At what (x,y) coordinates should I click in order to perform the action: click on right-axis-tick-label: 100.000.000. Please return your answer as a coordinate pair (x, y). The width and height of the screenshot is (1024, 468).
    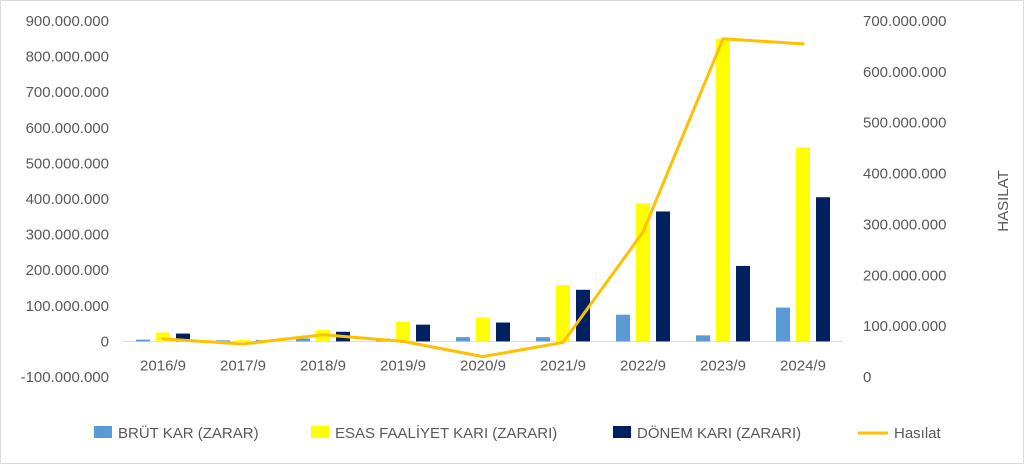
    Looking at the image, I should click on (904, 326).